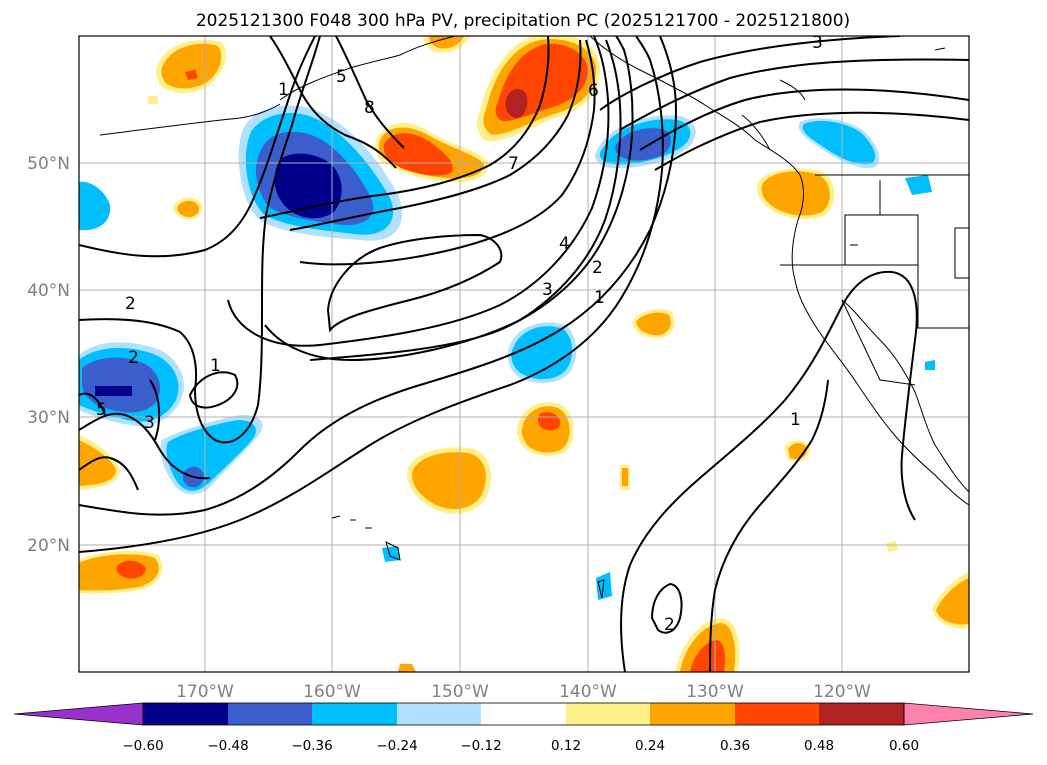 This screenshot has height=765, width=1047. Describe the element at coordinates (48, 164) in the screenshot. I see `lat-label: 50°N` at that location.